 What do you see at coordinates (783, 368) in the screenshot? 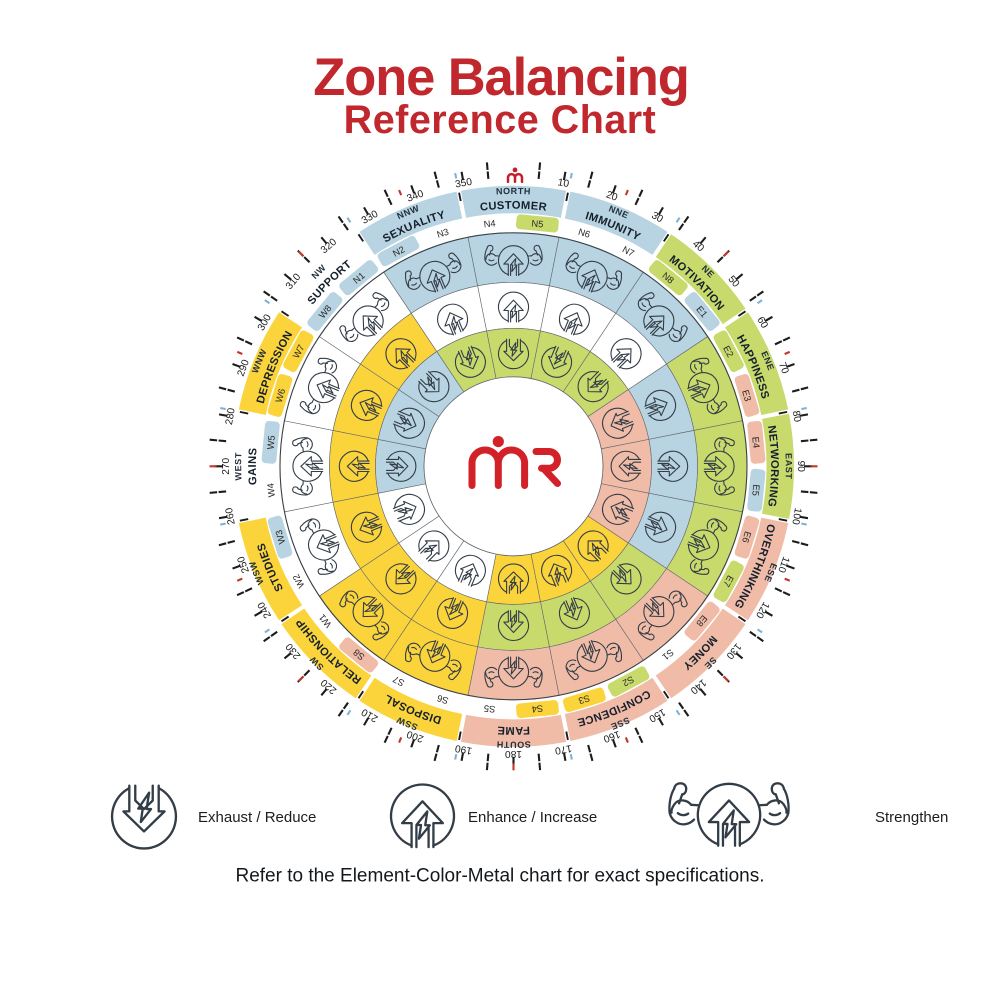
I see `svg-text: 70` at bounding box center [783, 368].